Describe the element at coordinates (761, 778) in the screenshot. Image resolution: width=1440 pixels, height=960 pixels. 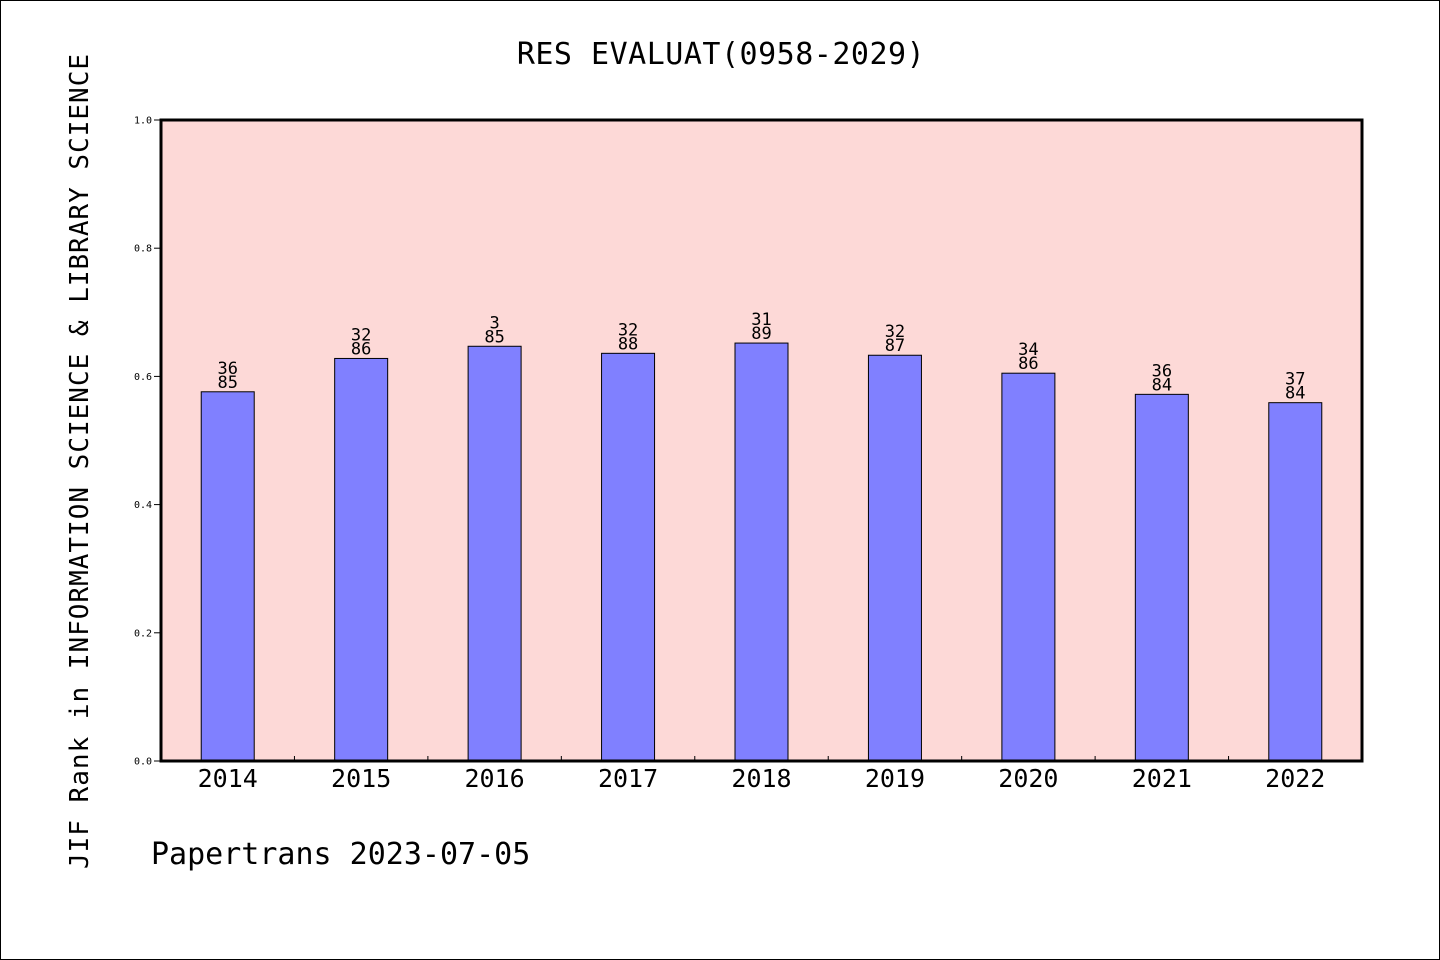
I see `x-tick-label: 2018` at that location.